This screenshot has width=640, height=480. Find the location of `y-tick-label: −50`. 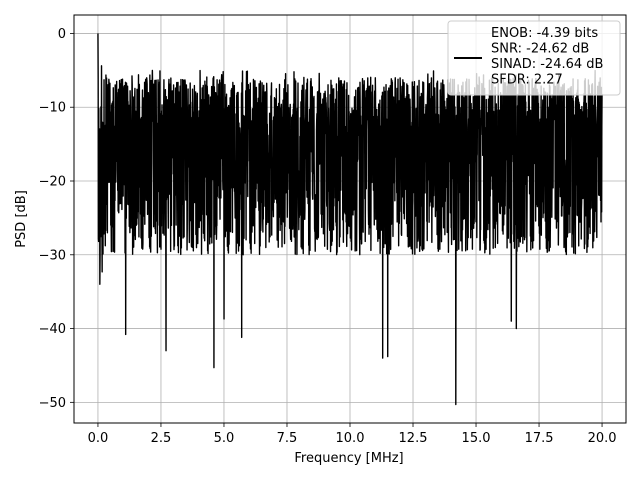

y-tick-label: −50 is located at coordinates (52, 403).